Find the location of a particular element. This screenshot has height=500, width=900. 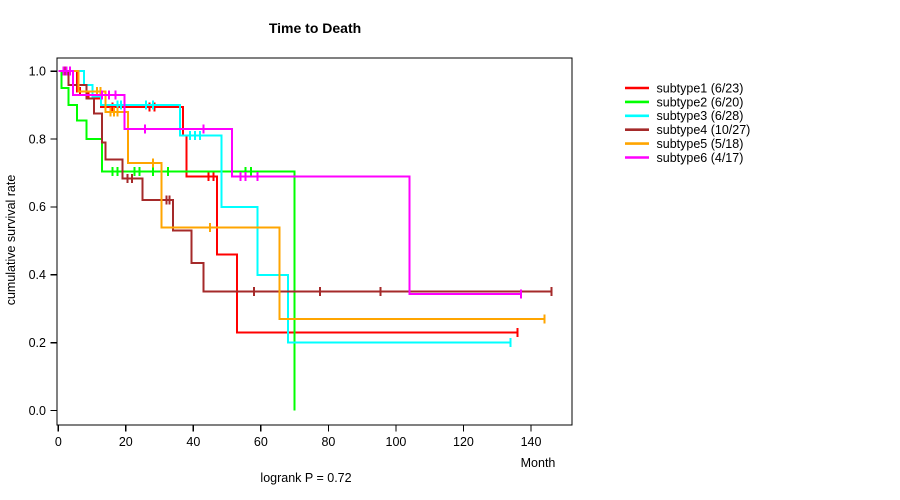

legend-item-label: subtype1 (6/23) is located at coordinates (700, 88).